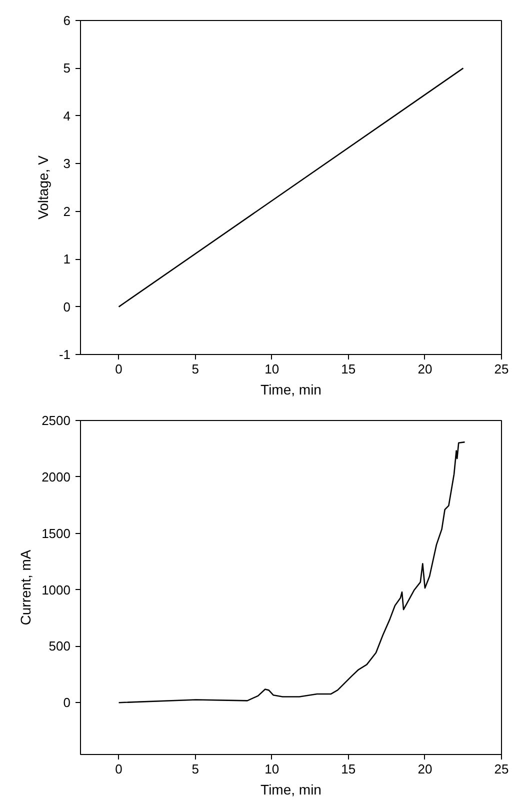 The width and height of the screenshot is (531, 807). I want to click on y-tick-label: 1, so click(67, 259).